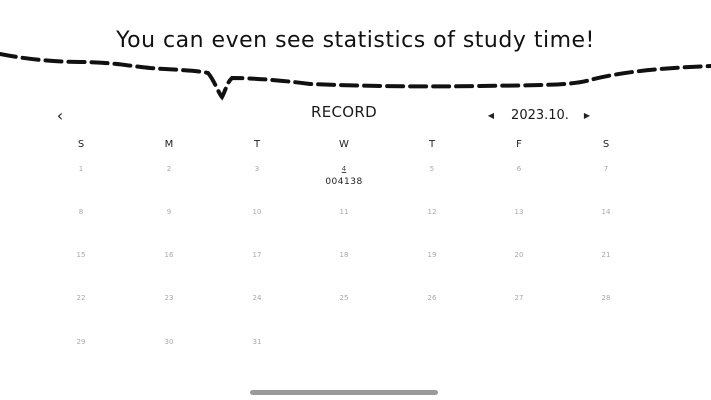 Image resolution: width=711 pixels, height=400 pixels. I want to click on day-number: 23, so click(169, 298).